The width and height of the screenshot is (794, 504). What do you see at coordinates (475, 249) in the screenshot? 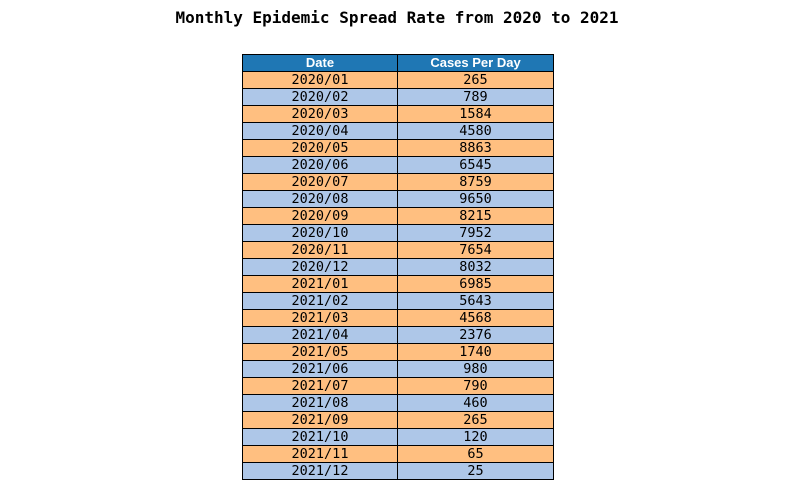
I see `cell-cases-per-day: 7654` at bounding box center [475, 249].